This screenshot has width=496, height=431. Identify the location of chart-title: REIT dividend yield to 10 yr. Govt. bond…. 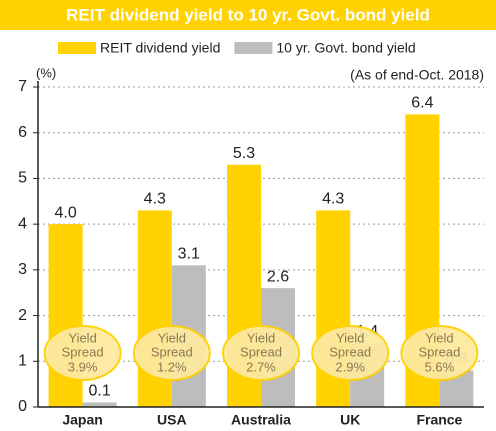
(248, 14).